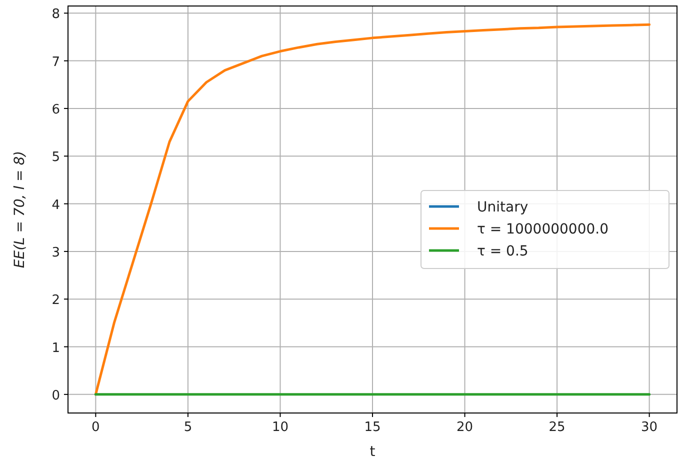 Image resolution: width=687 pixels, height=468 pixels. What do you see at coordinates (649, 427) in the screenshot?
I see `x-tick-label: 30` at bounding box center [649, 427].